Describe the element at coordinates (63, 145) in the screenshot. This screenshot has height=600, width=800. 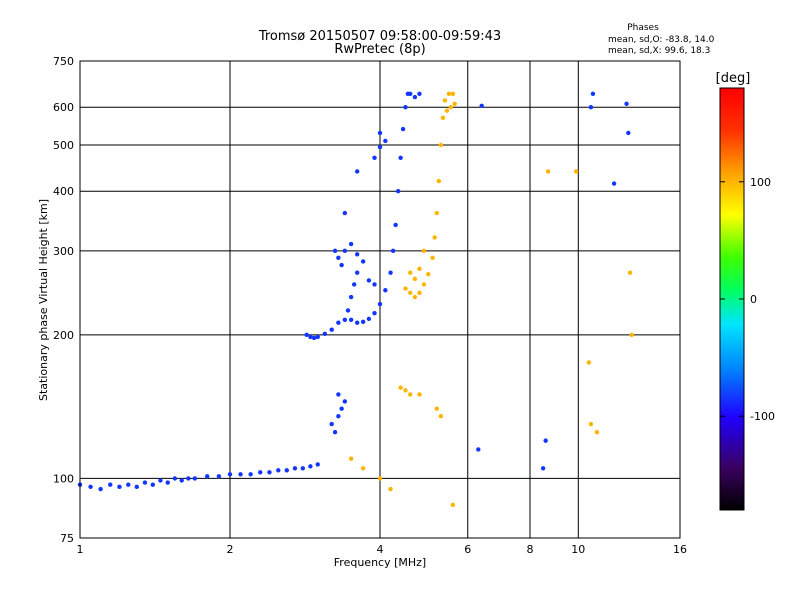
I see `y-tick-label: 500` at that location.